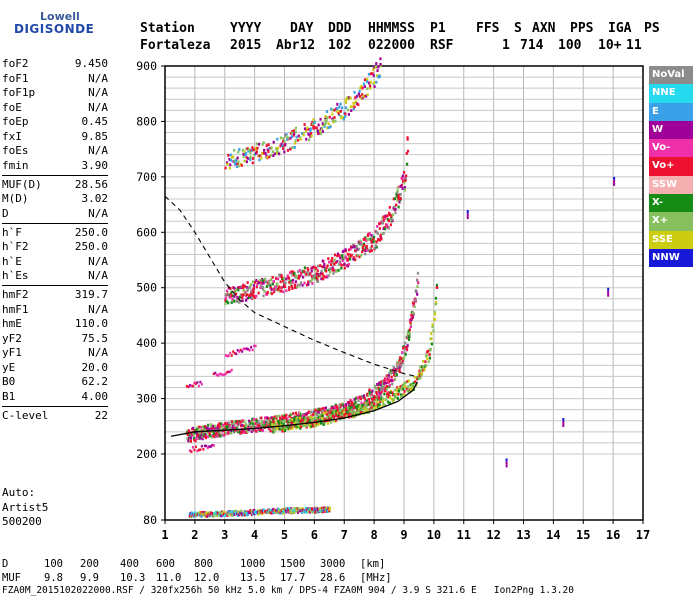 The width and height of the screenshot is (700, 600). Describe the element at coordinates (15, 198) in the screenshot. I see `param-name: M(D)` at that location.